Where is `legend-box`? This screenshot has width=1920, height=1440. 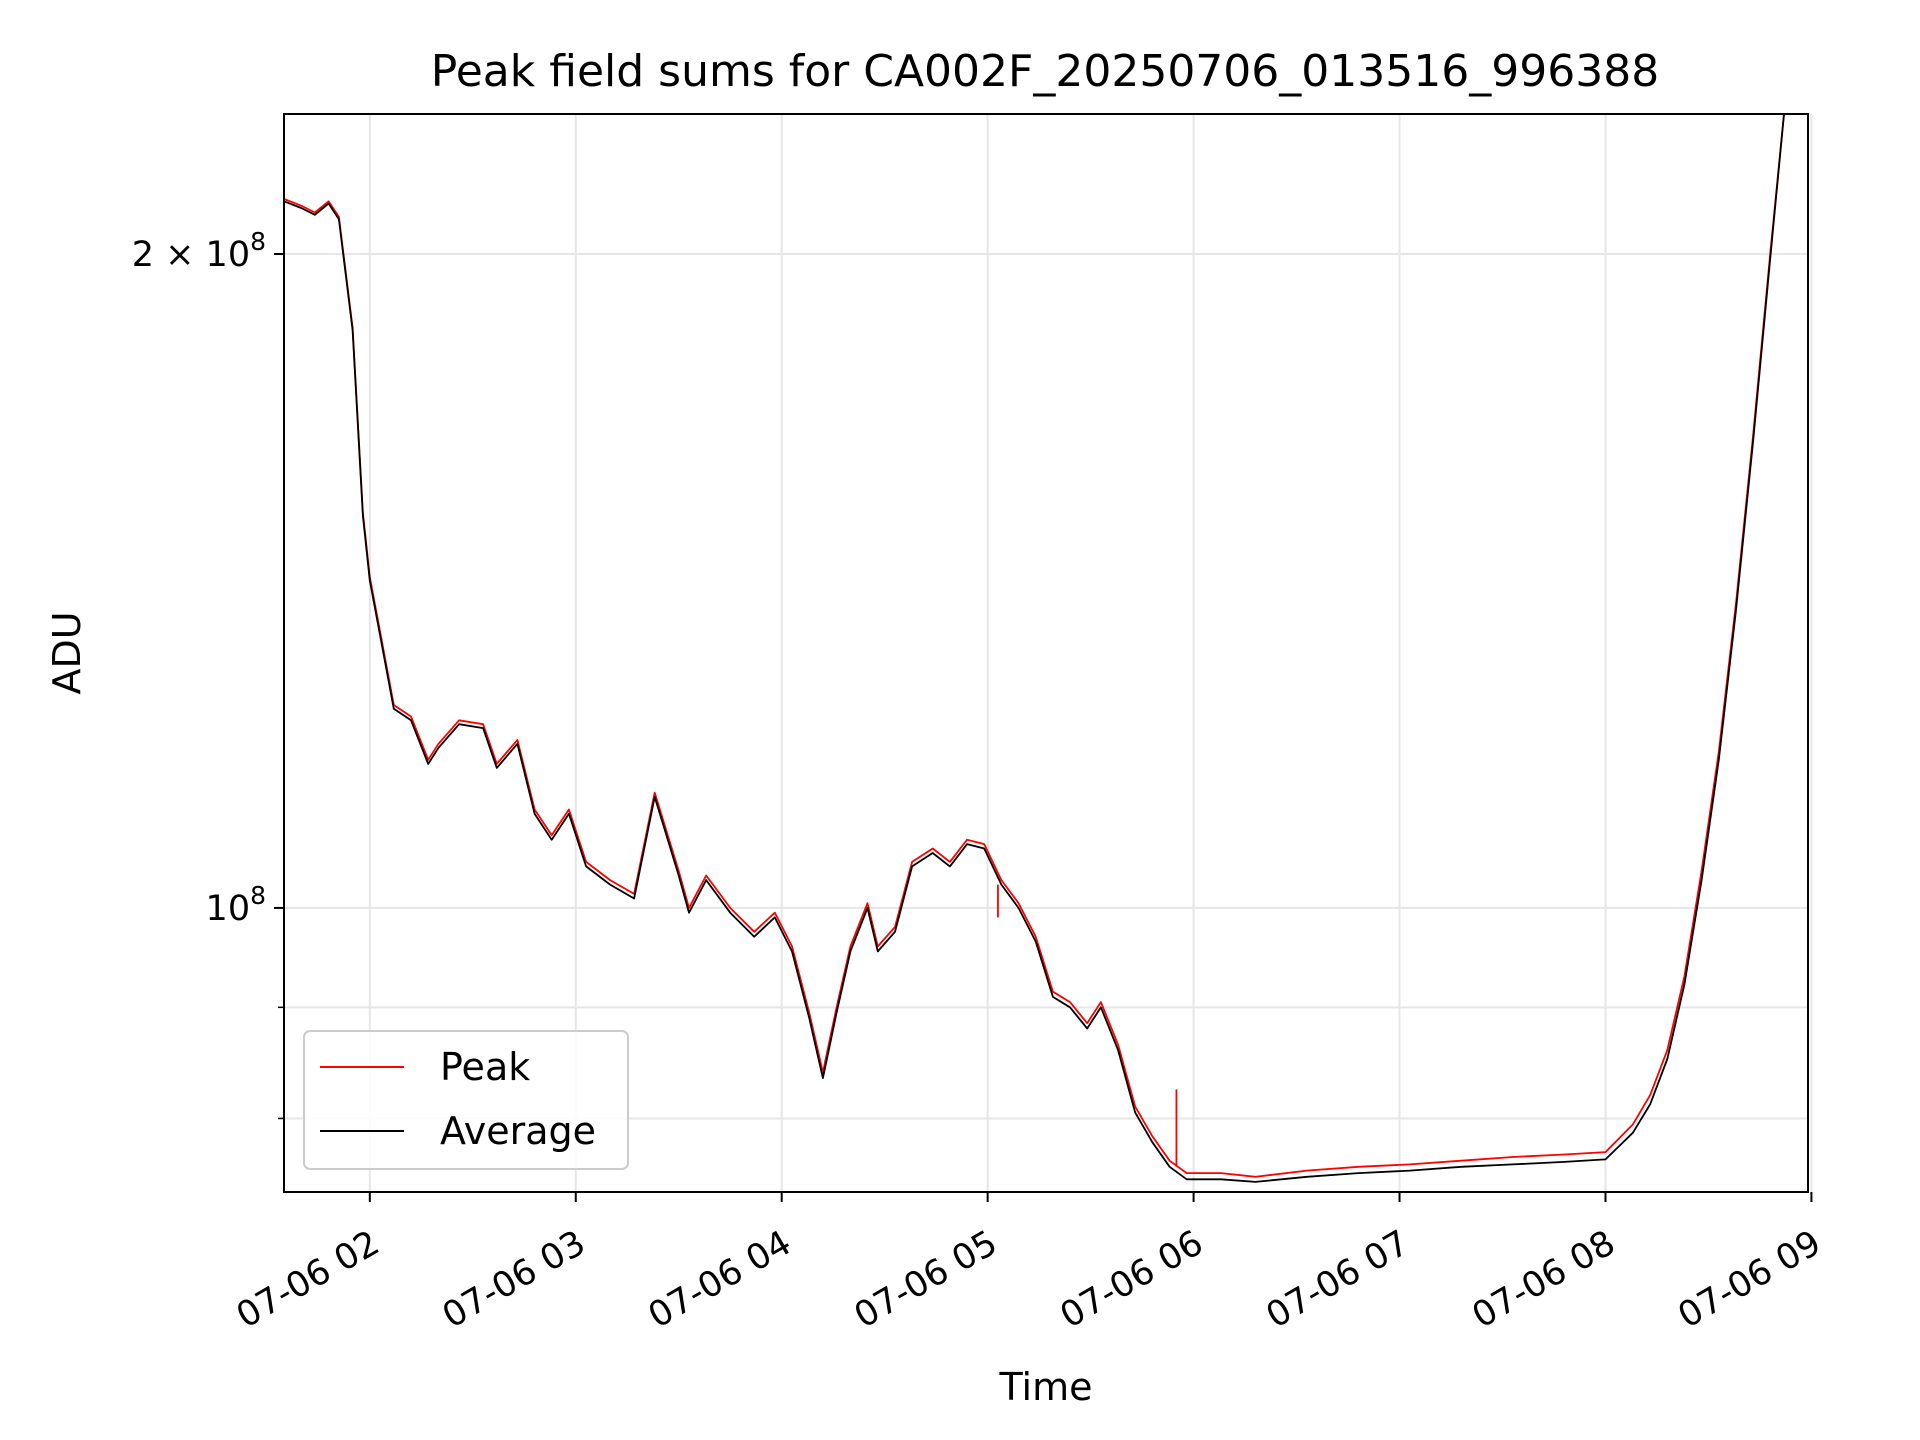
legend-box is located at coordinates (466, 1100).